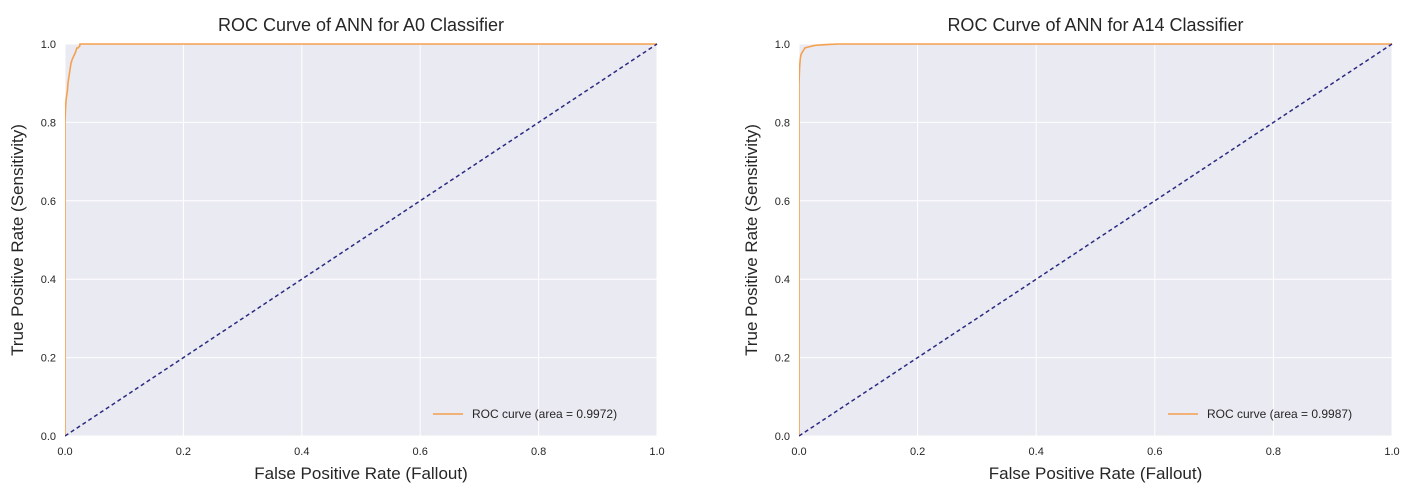  Describe the element at coordinates (361, 25) in the screenshot. I see `chart-title: ROC Curve of ANN for A0 Classifier` at that location.